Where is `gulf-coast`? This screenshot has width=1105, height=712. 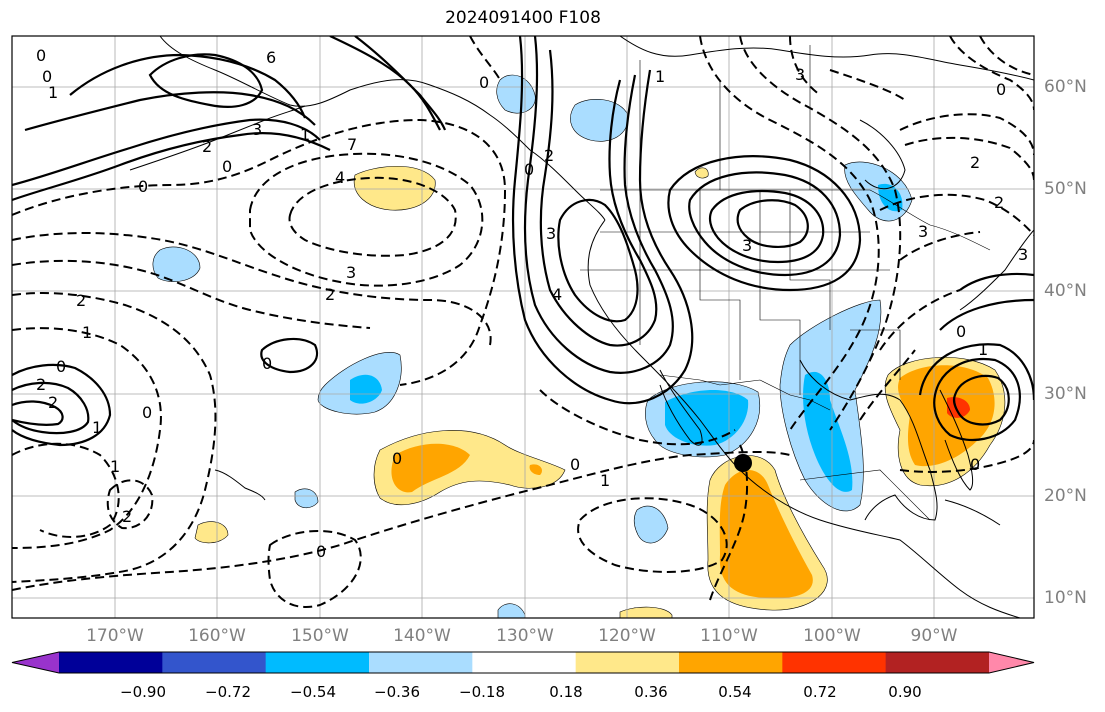 gulf-coast is located at coordinates (868, 440).